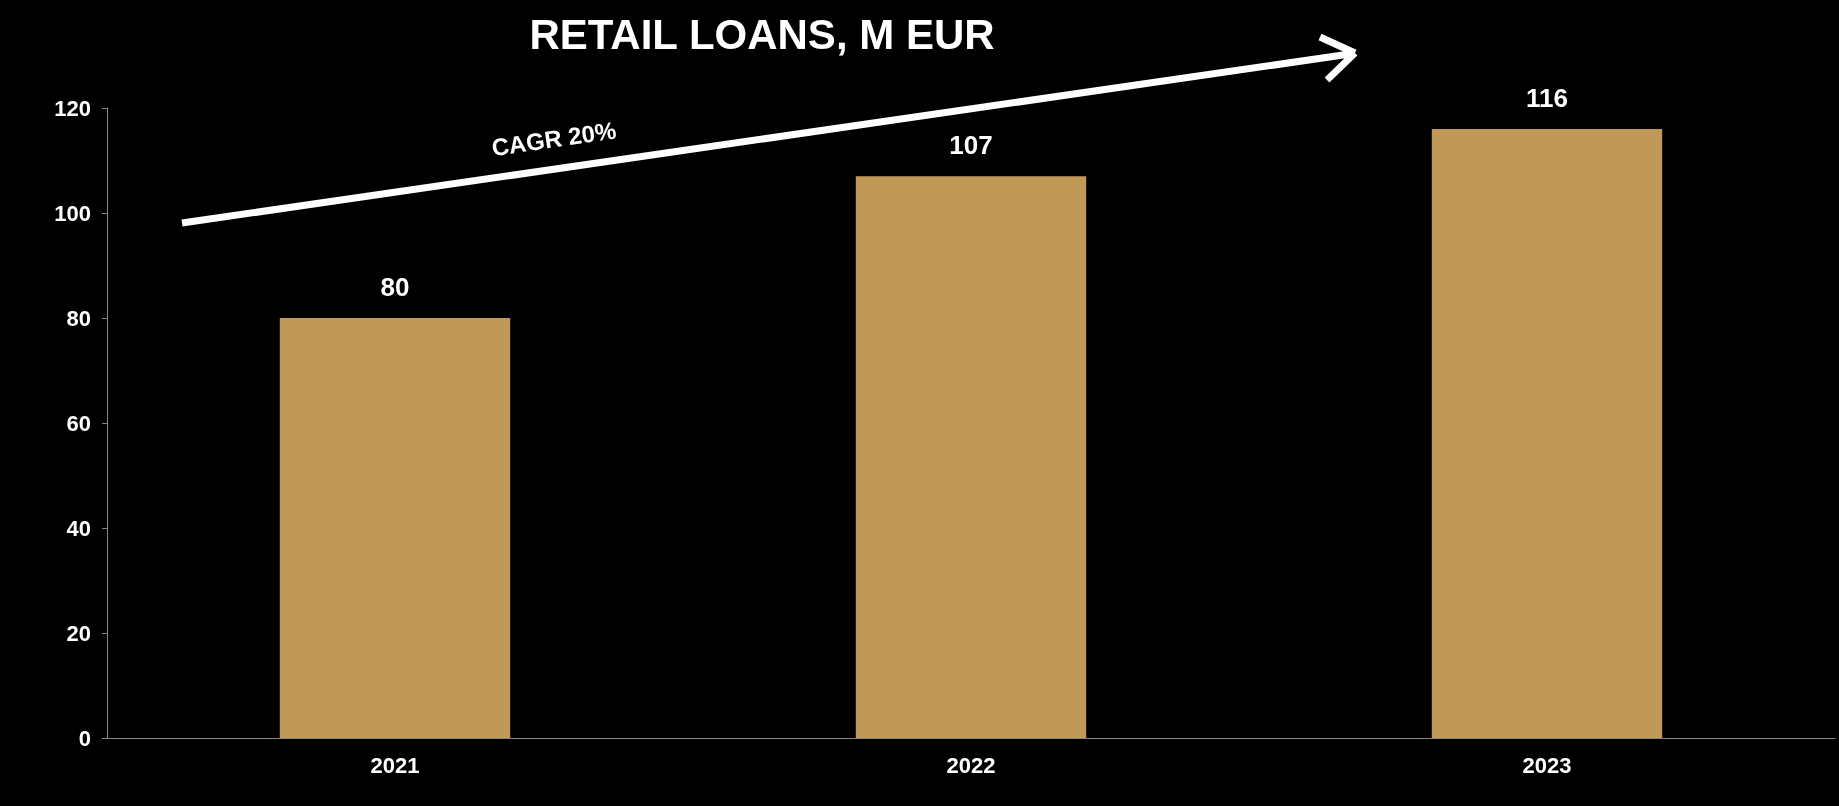  What do you see at coordinates (78, 318) in the screenshot?
I see `y-tick-label: 80` at bounding box center [78, 318].